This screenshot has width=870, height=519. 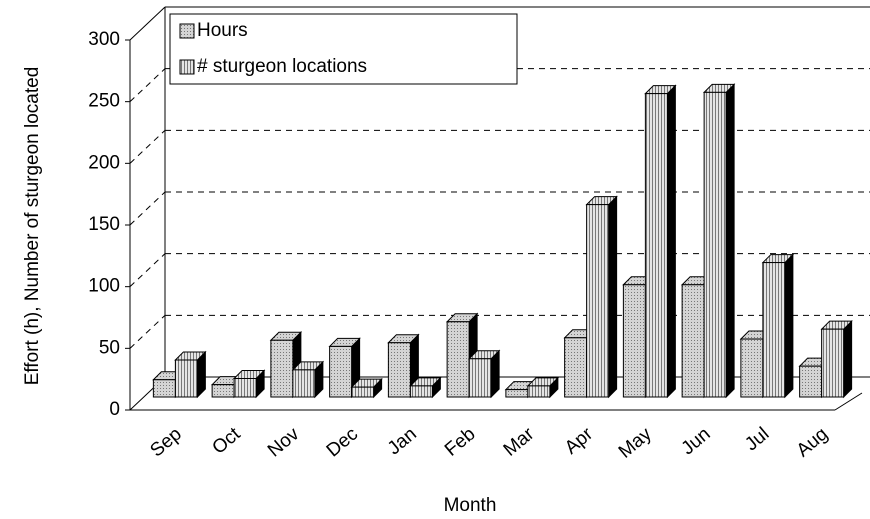 What do you see at coordinates (757, 440) in the screenshot?
I see `x-tick-label: Jul` at bounding box center [757, 440].